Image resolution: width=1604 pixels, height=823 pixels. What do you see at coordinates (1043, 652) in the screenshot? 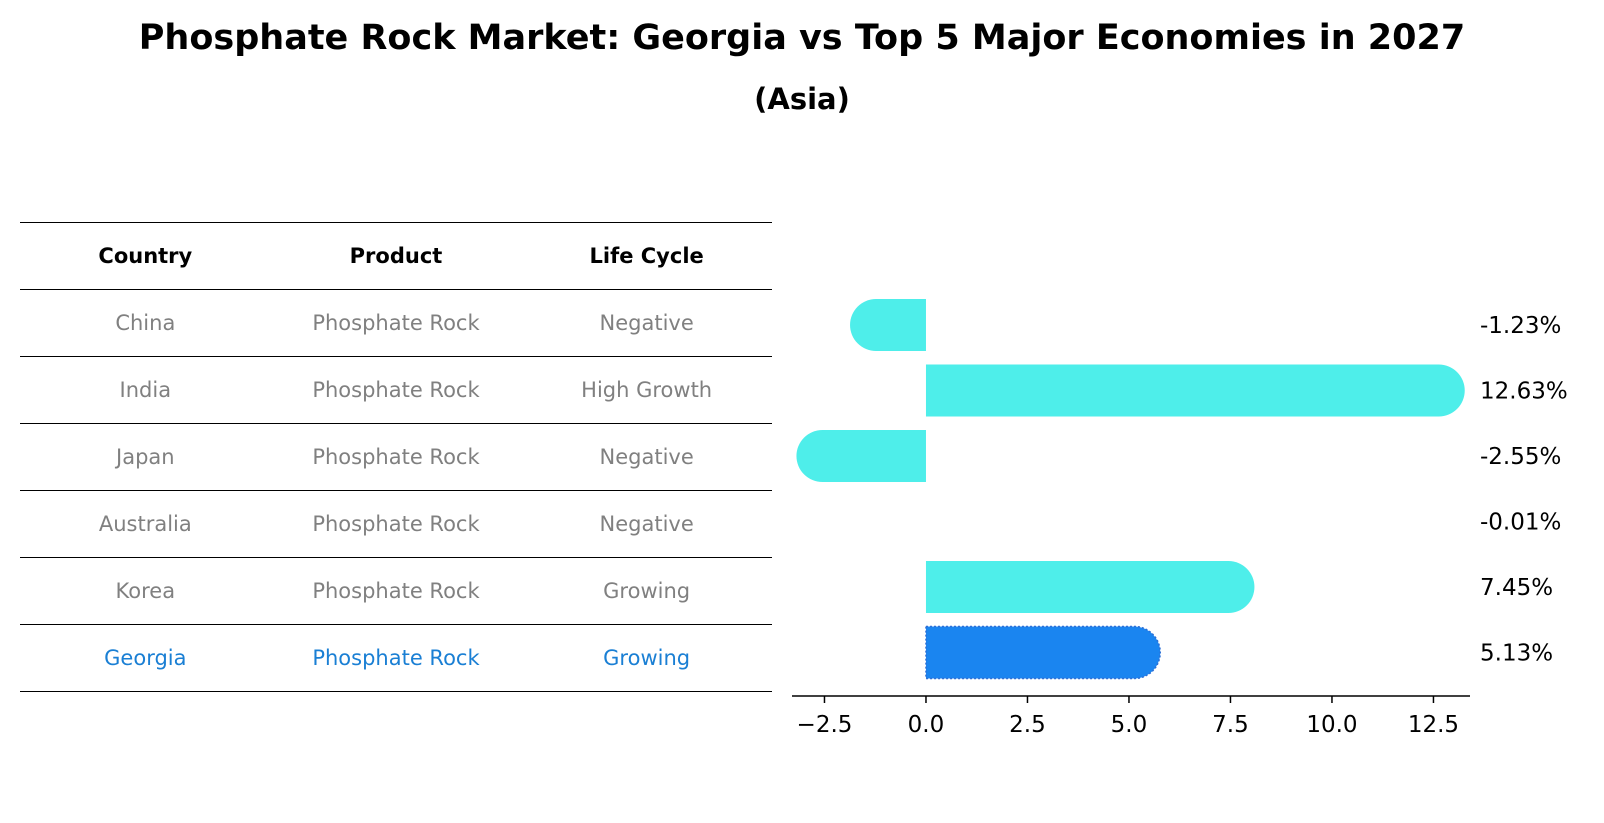
I see `bar-highlighted` at bounding box center [1043, 652].